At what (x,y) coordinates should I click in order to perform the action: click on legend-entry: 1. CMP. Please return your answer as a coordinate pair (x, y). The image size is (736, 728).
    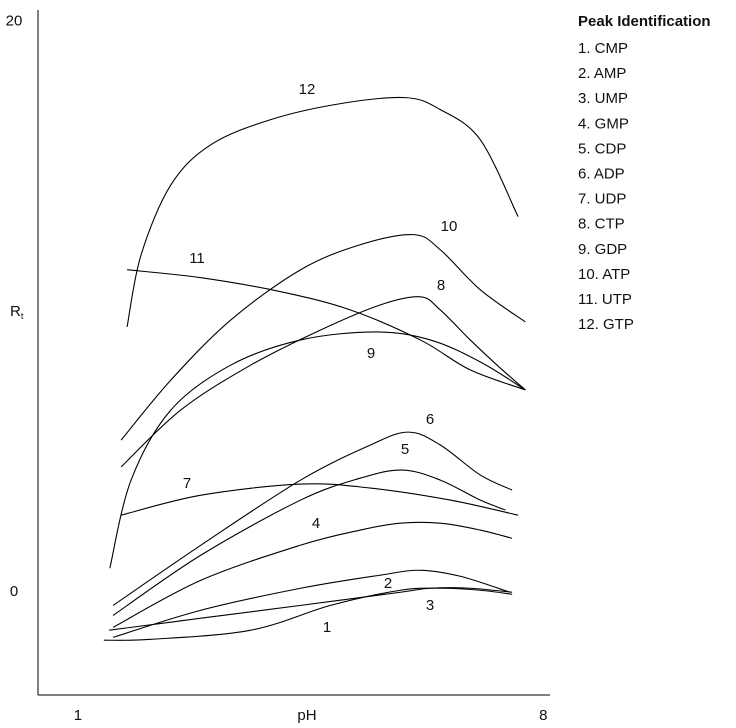
    Looking at the image, I should click on (603, 48).